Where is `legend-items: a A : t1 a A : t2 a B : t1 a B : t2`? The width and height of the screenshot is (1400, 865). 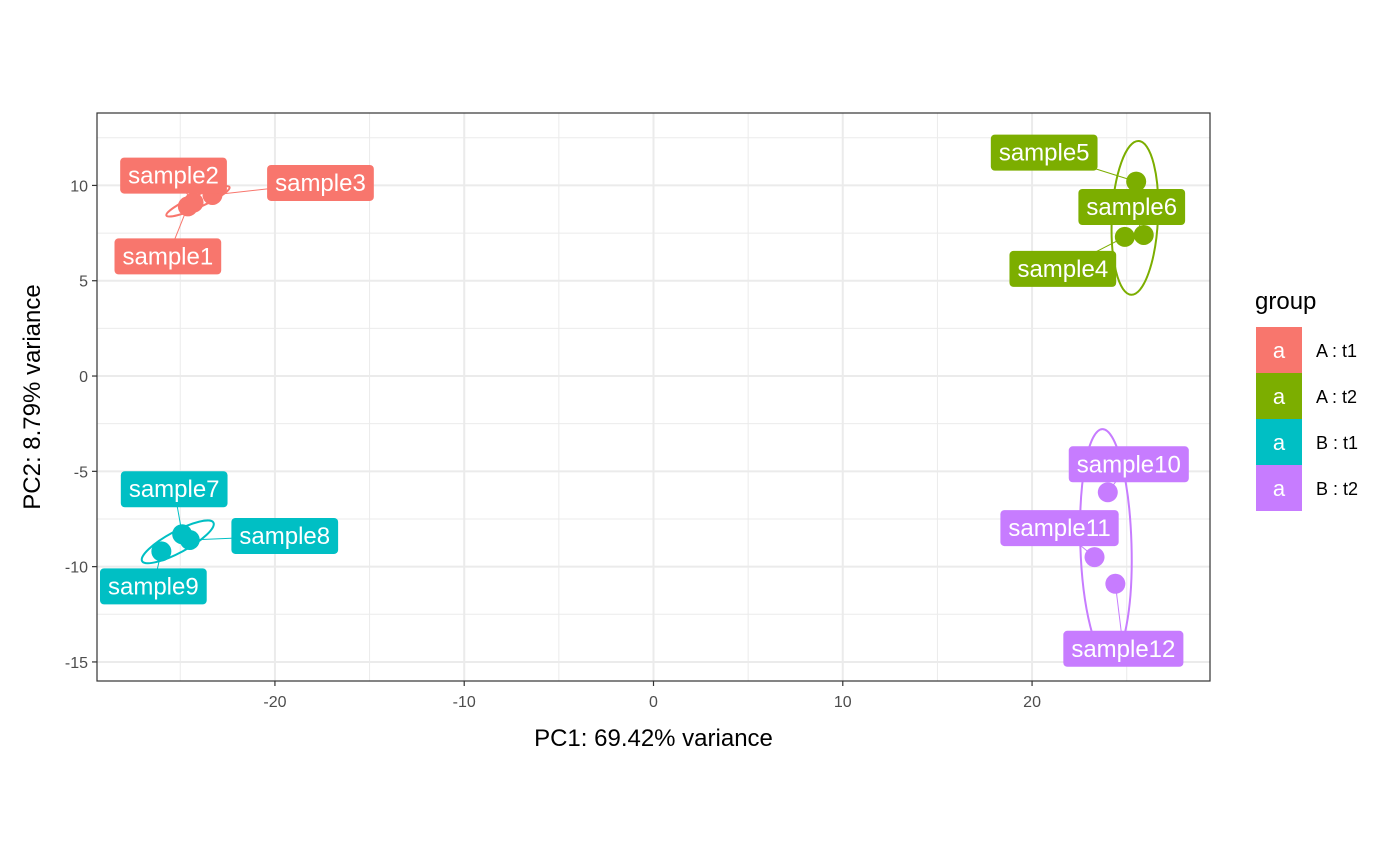
legend-items: a A : t1 a A : t2 a B : t1 a B : t2 is located at coordinates (1307, 419).